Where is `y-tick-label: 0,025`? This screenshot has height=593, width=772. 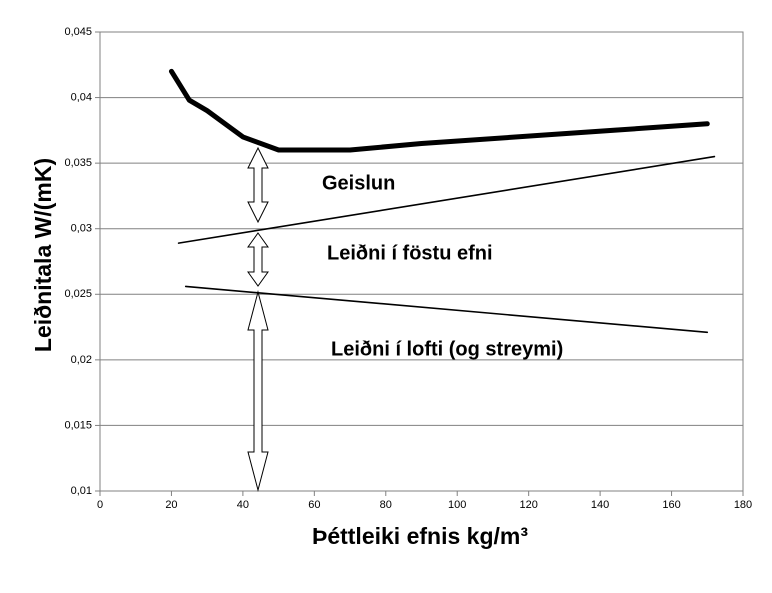 y-tick-label: 0,025 is located at coordinates (78, 294).